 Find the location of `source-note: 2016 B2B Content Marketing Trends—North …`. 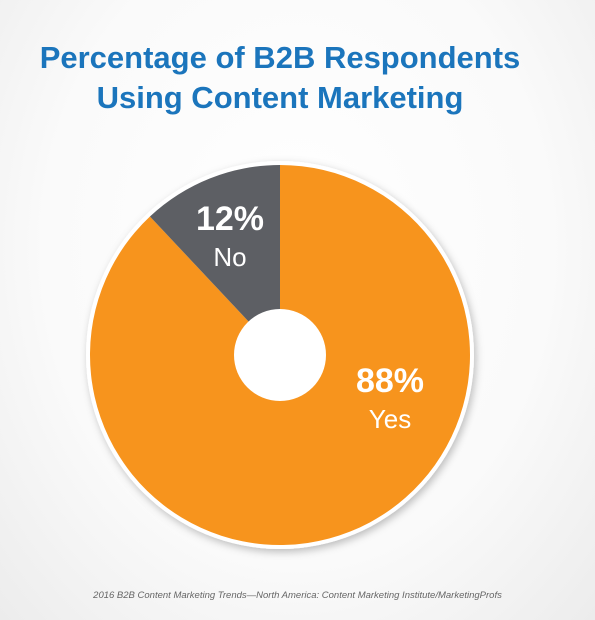

source-note: 2016 B2B Content Marketing Trends—North … is located at coordinates (297, 595).